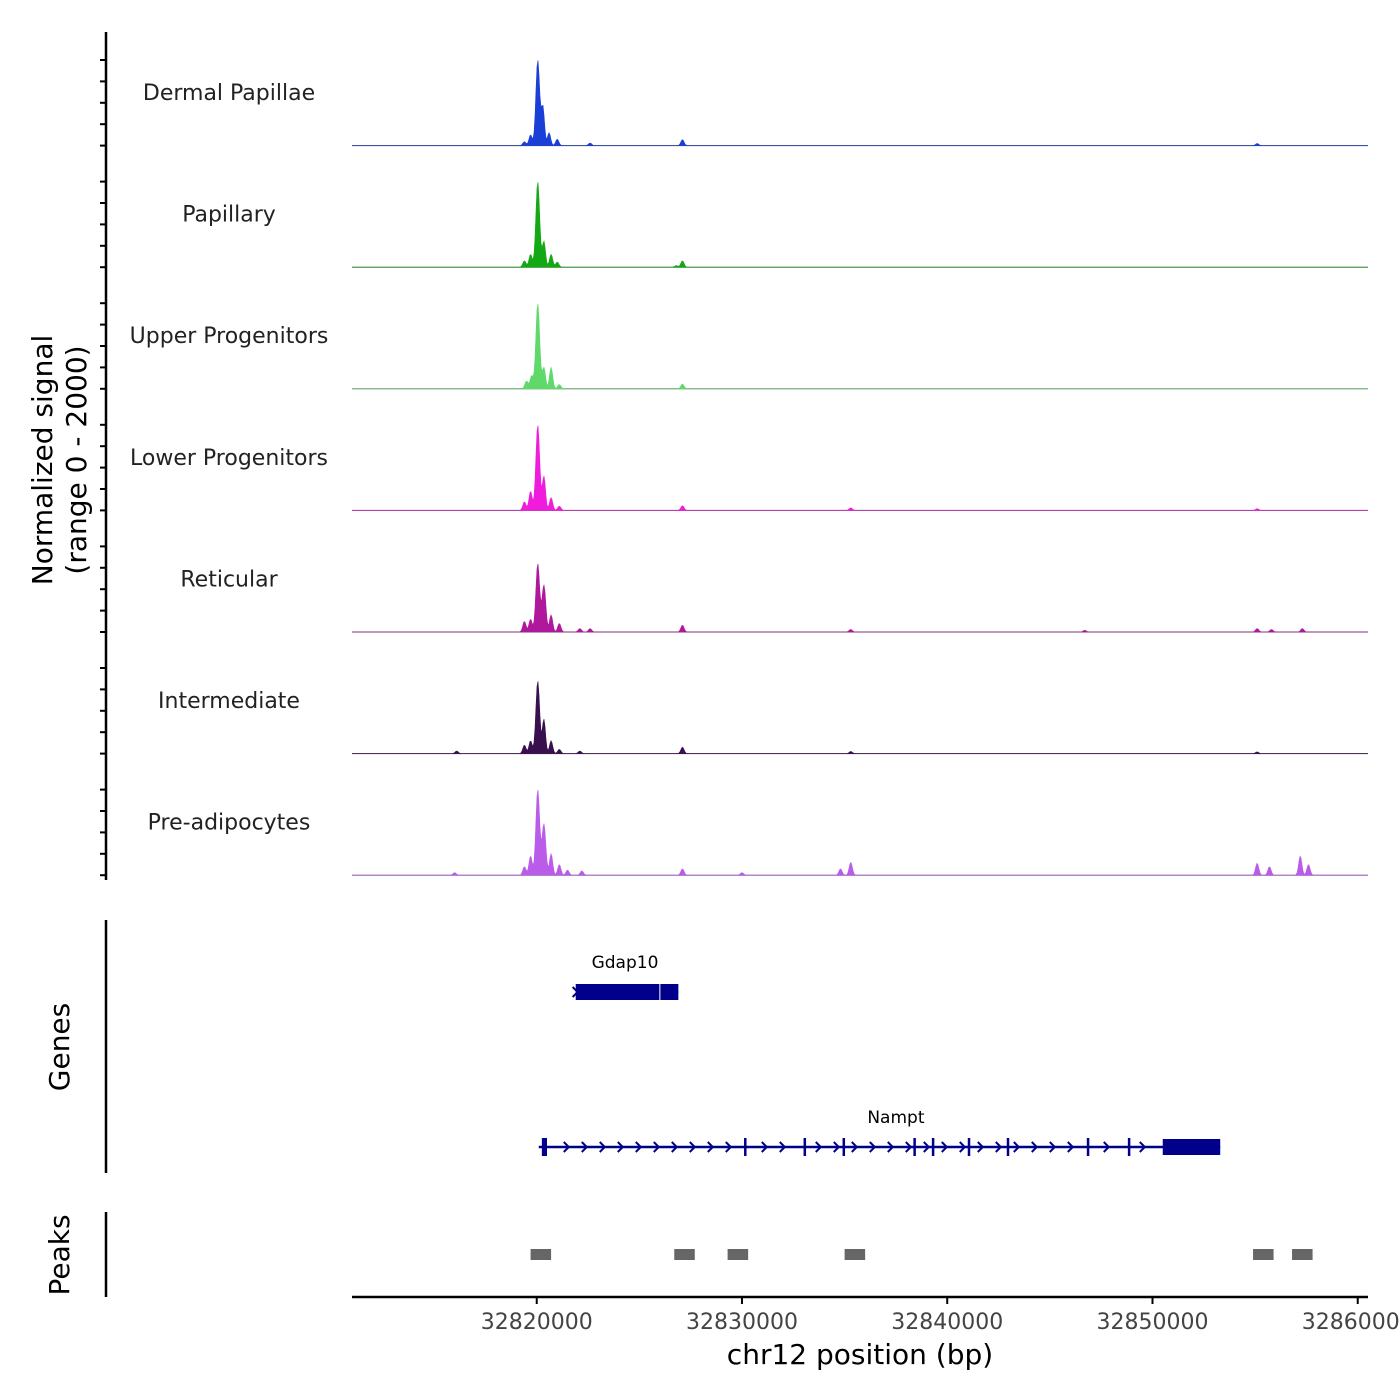 Image resolution: width=1400 pixels, height=1400 pixels. I want to click on track-lower-progenitors: Lower Progenitors, so click(749, 468).